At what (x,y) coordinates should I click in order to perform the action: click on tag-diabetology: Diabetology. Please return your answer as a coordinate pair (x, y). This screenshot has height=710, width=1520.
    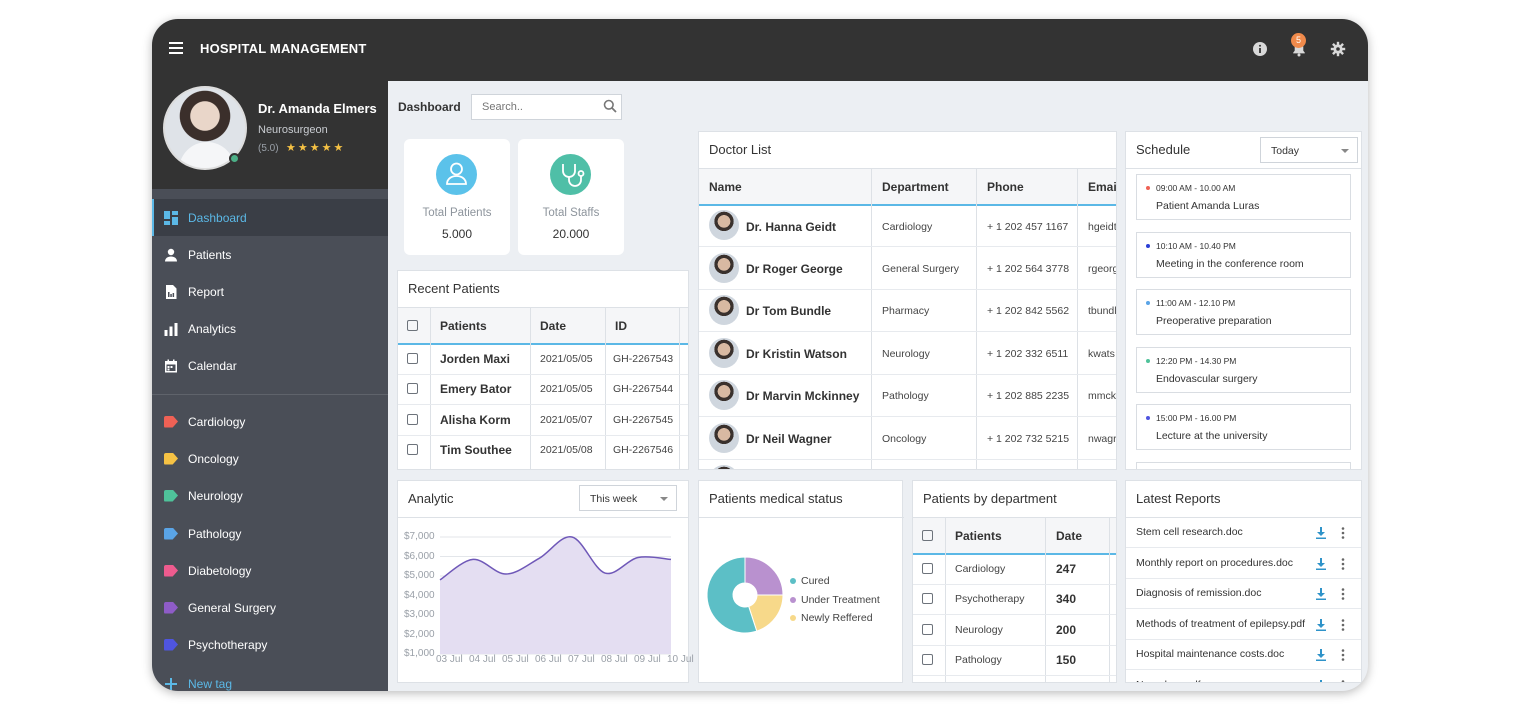
    Looking at the image, I should click on (270, 570).